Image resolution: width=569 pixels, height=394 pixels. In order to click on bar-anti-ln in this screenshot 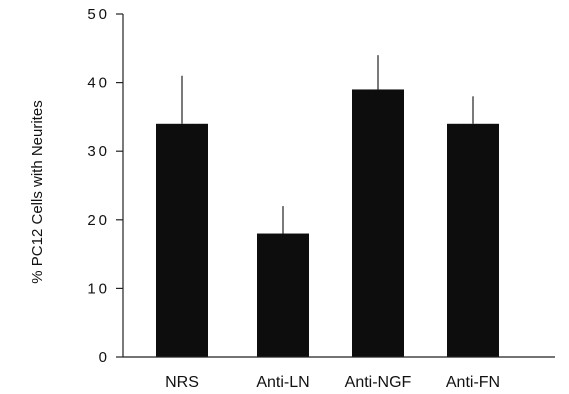, I will do `click(283, 295)`.